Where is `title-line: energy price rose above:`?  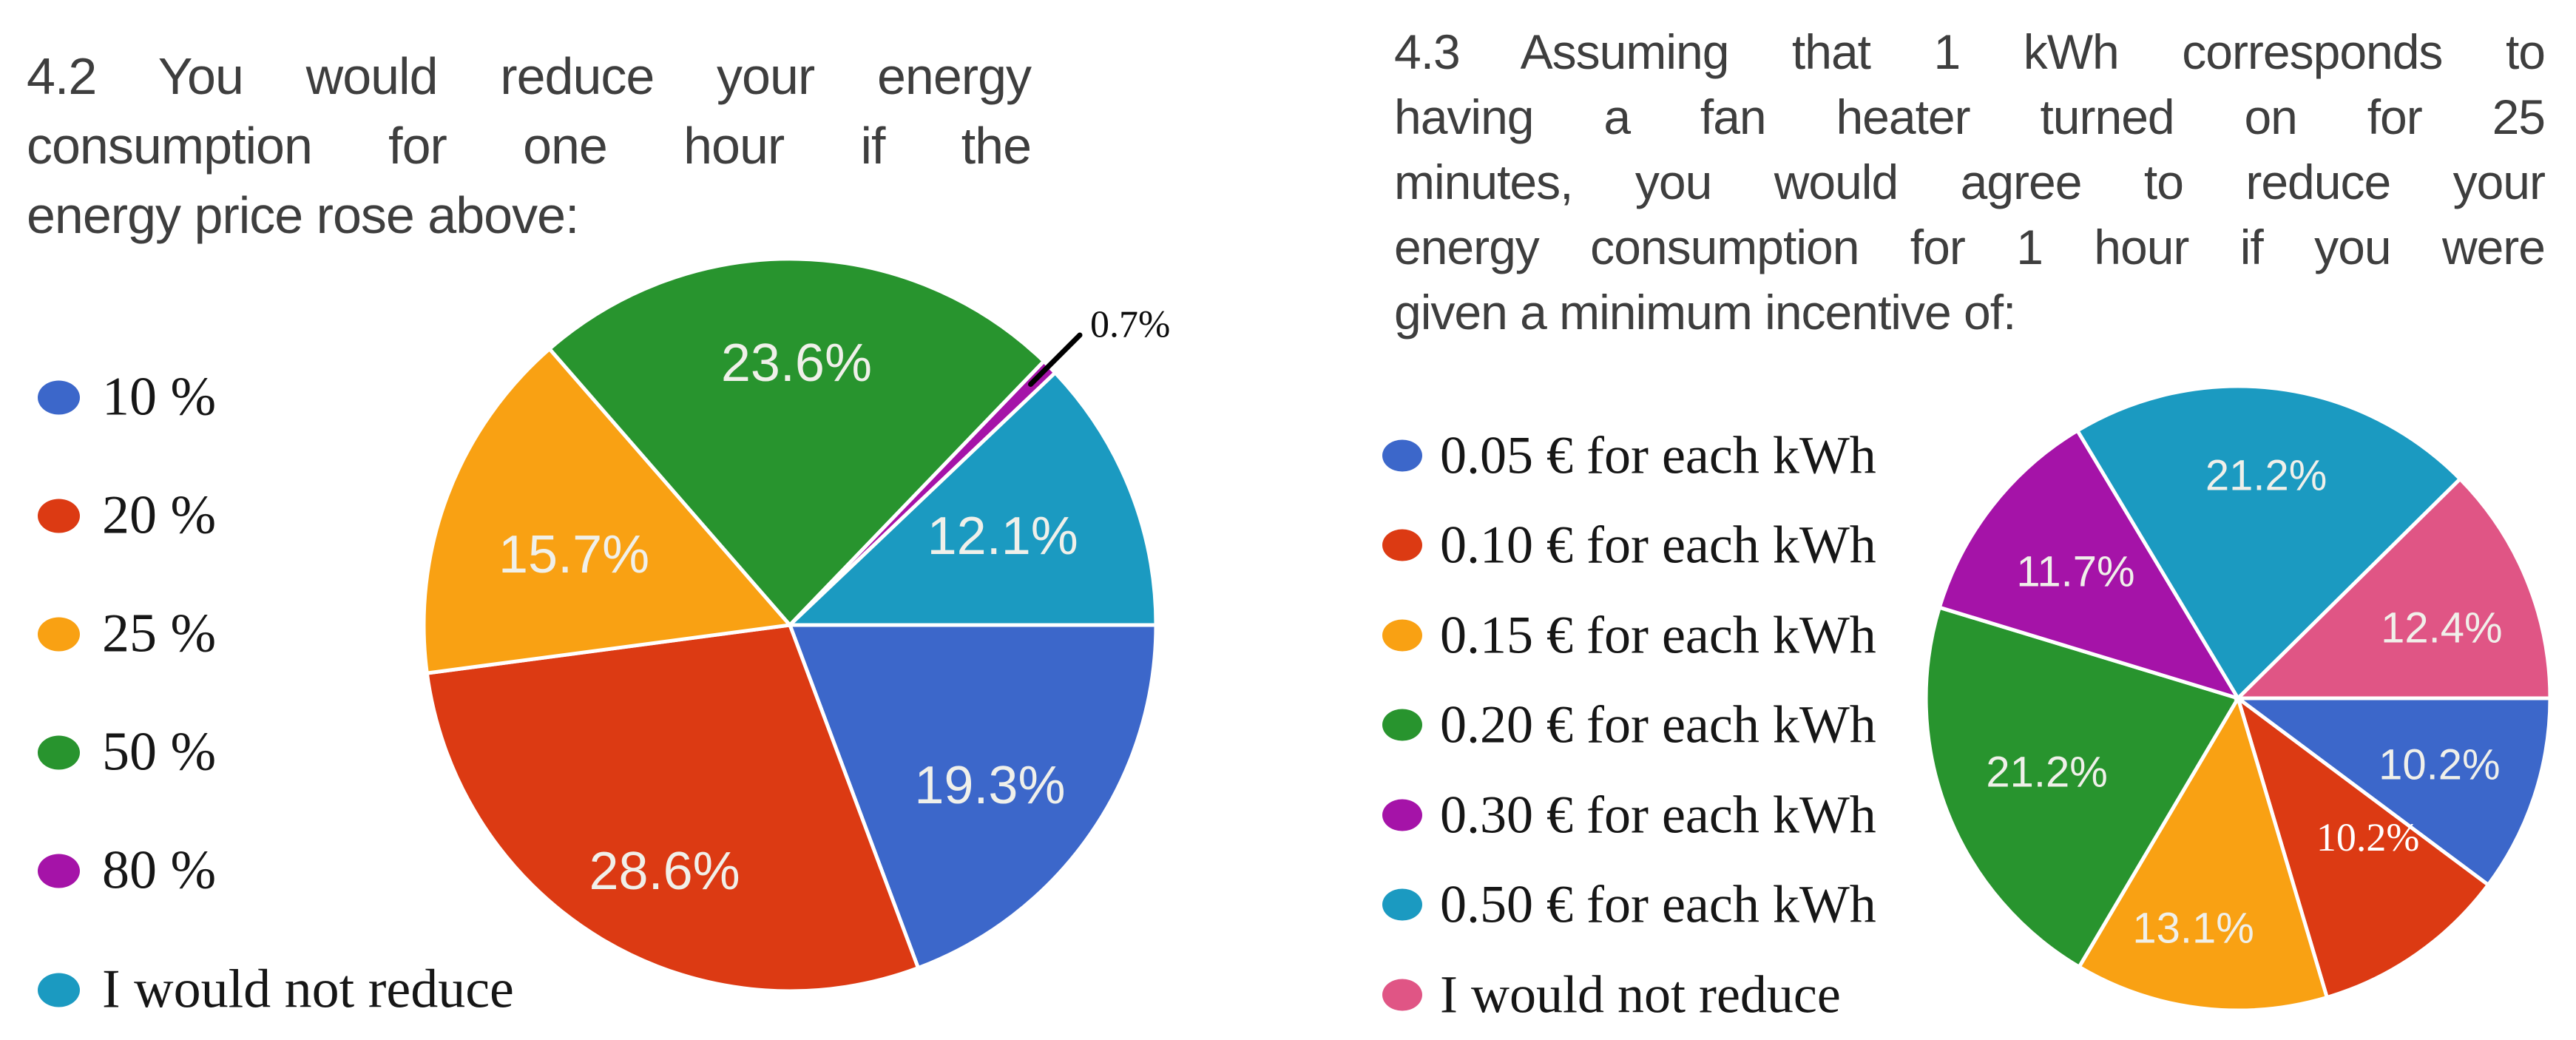 title-line: energy price rose above: is located at coordinates (303, 215).